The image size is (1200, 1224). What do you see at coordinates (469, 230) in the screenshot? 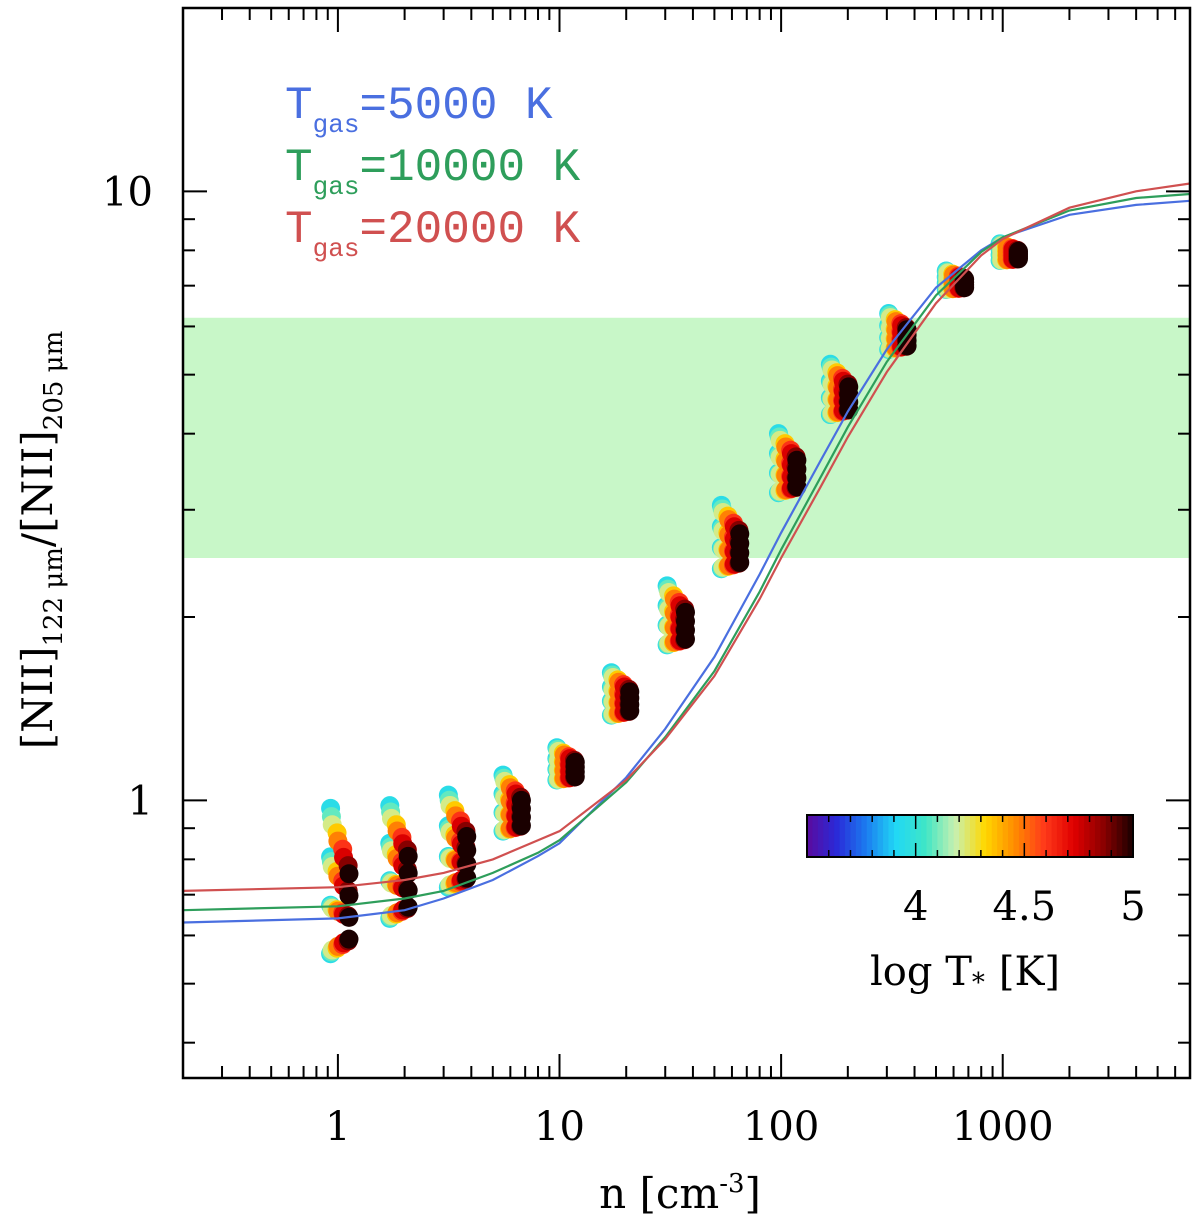
I see `legend-entry-suffix: =20000 K` at bounding box center [469, 230].